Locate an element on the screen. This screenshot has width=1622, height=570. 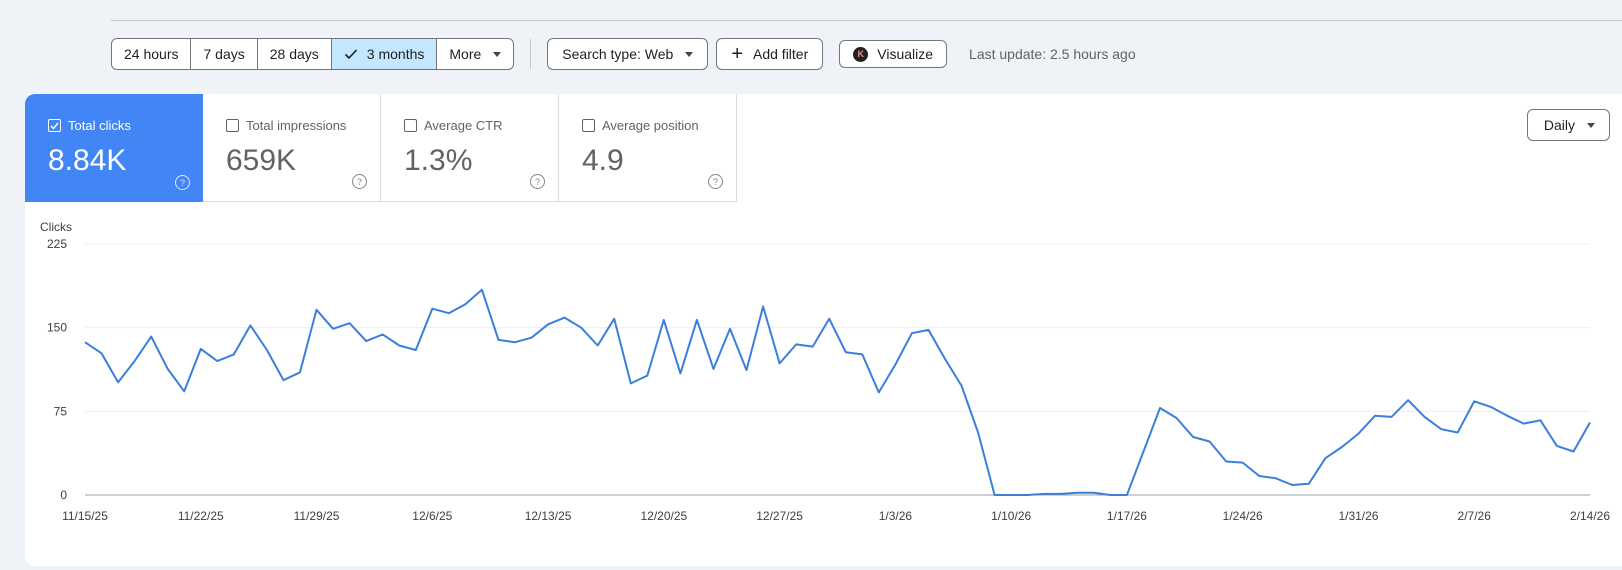
more-ranges-dropdown: More is located at coordinates (475, 54).